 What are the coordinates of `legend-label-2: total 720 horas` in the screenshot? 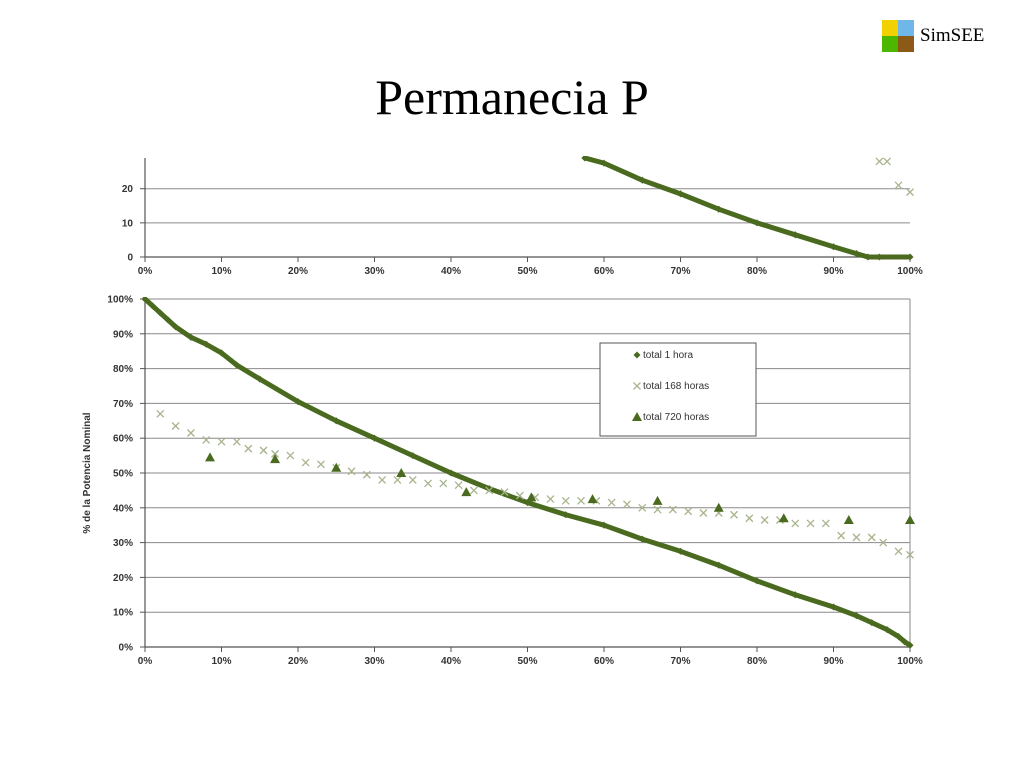 It's located at (676, 417).